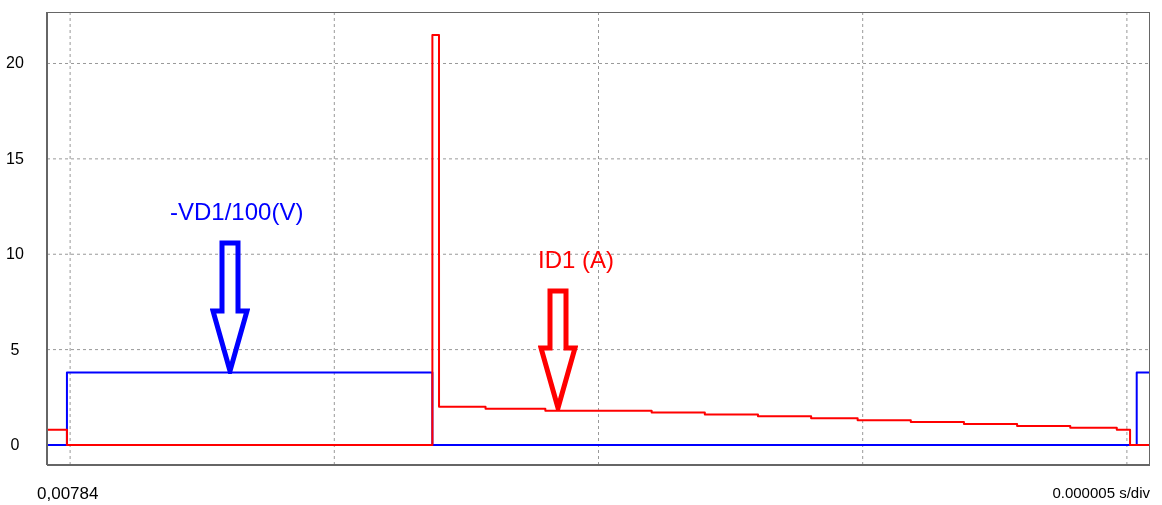 The height and width of the screenshot is (505, 1162). Describe the element at coordinates (1101, 492) in the screenshot. I see `text: 0.000005 s/div` at that location.